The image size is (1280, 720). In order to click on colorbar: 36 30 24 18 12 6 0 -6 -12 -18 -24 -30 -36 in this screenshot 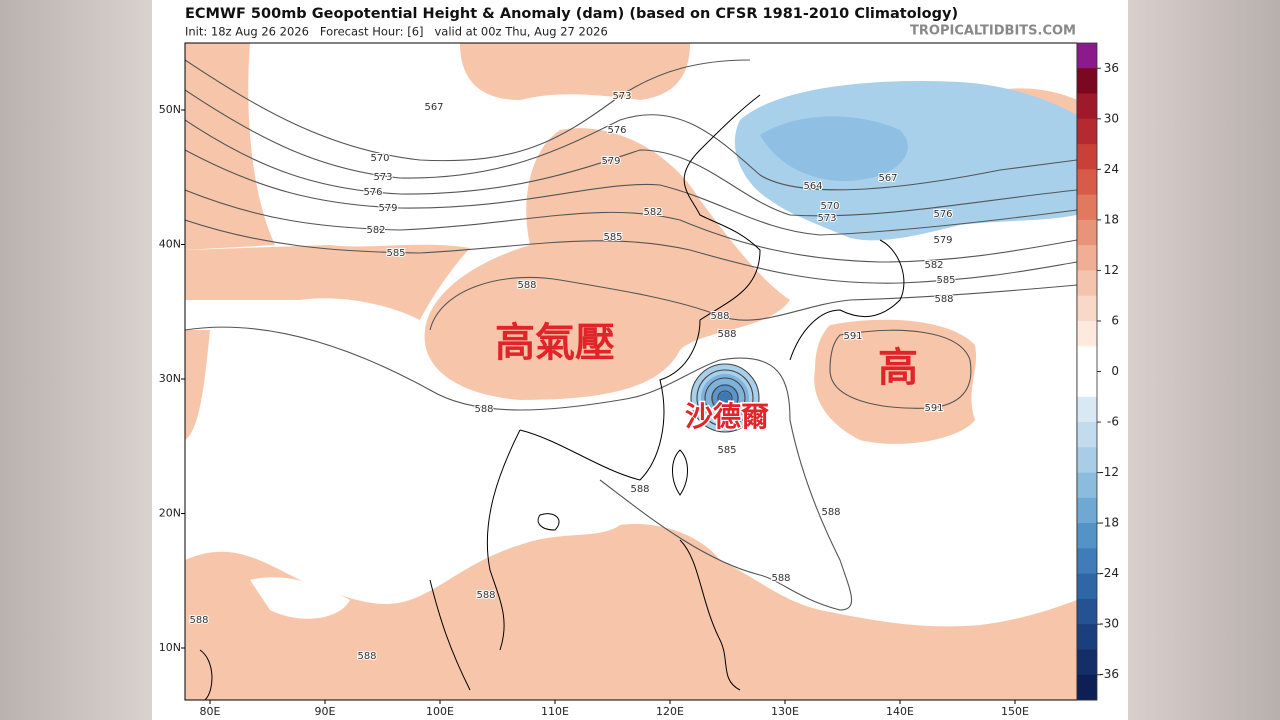, I will do `click(1097, 371)`.